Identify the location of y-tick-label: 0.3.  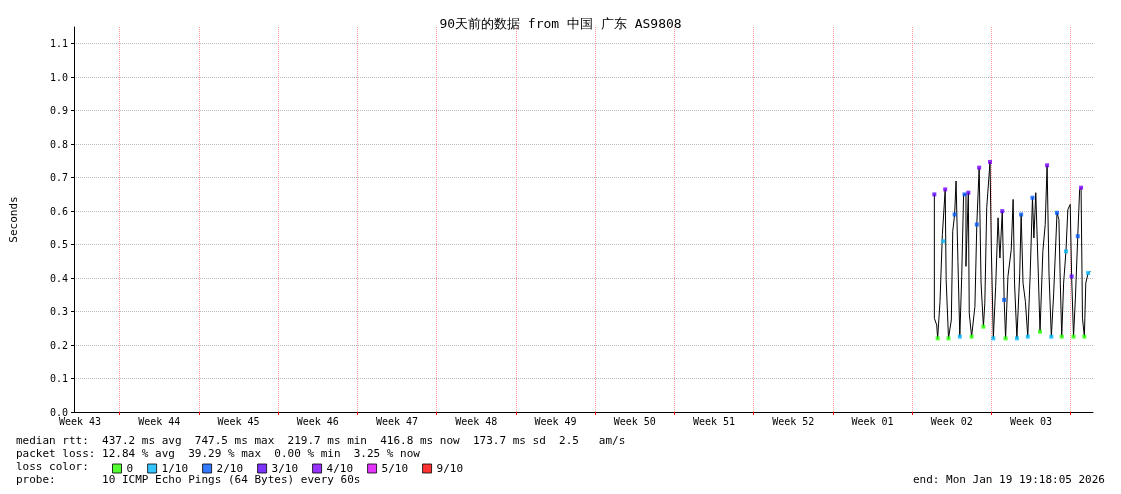
(58, 312).